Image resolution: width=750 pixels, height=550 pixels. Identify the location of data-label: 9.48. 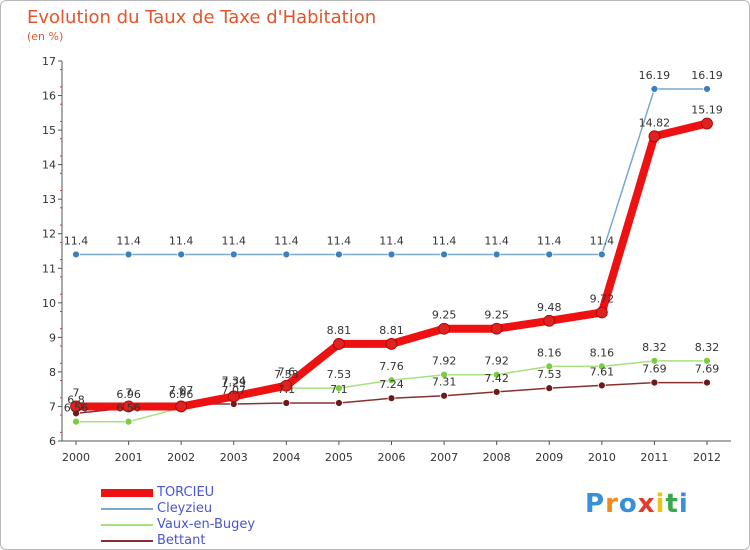
(549, 307).